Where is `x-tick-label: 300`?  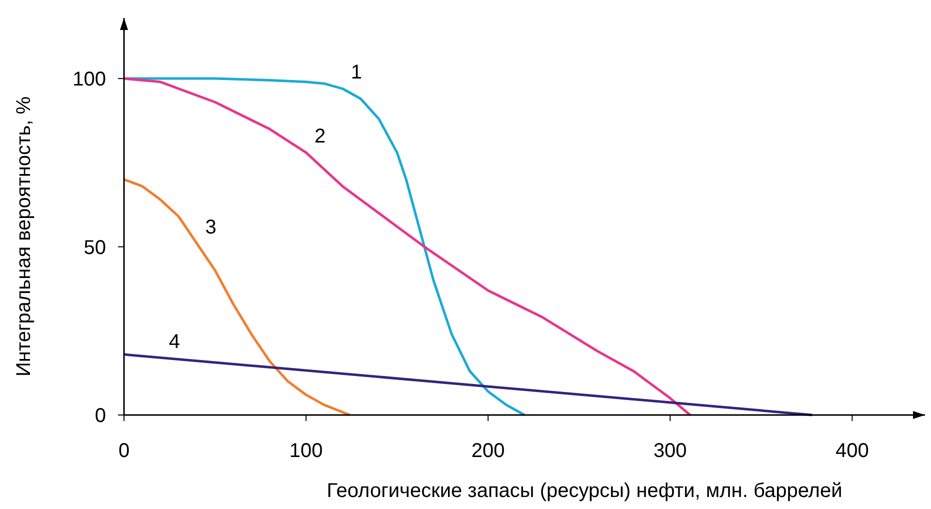
x-tick-label: 300 is located at coordinates (670, 451).